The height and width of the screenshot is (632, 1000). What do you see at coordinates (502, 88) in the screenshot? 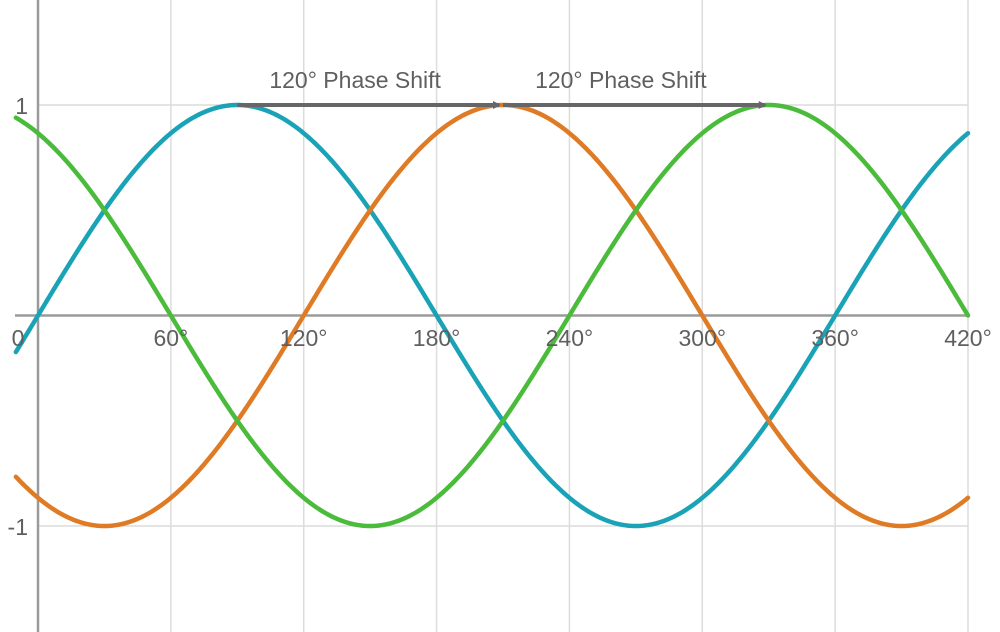
I see `annotations: 120° Phase Shift 120° Phase Shift` at bounding box center [502, 88].